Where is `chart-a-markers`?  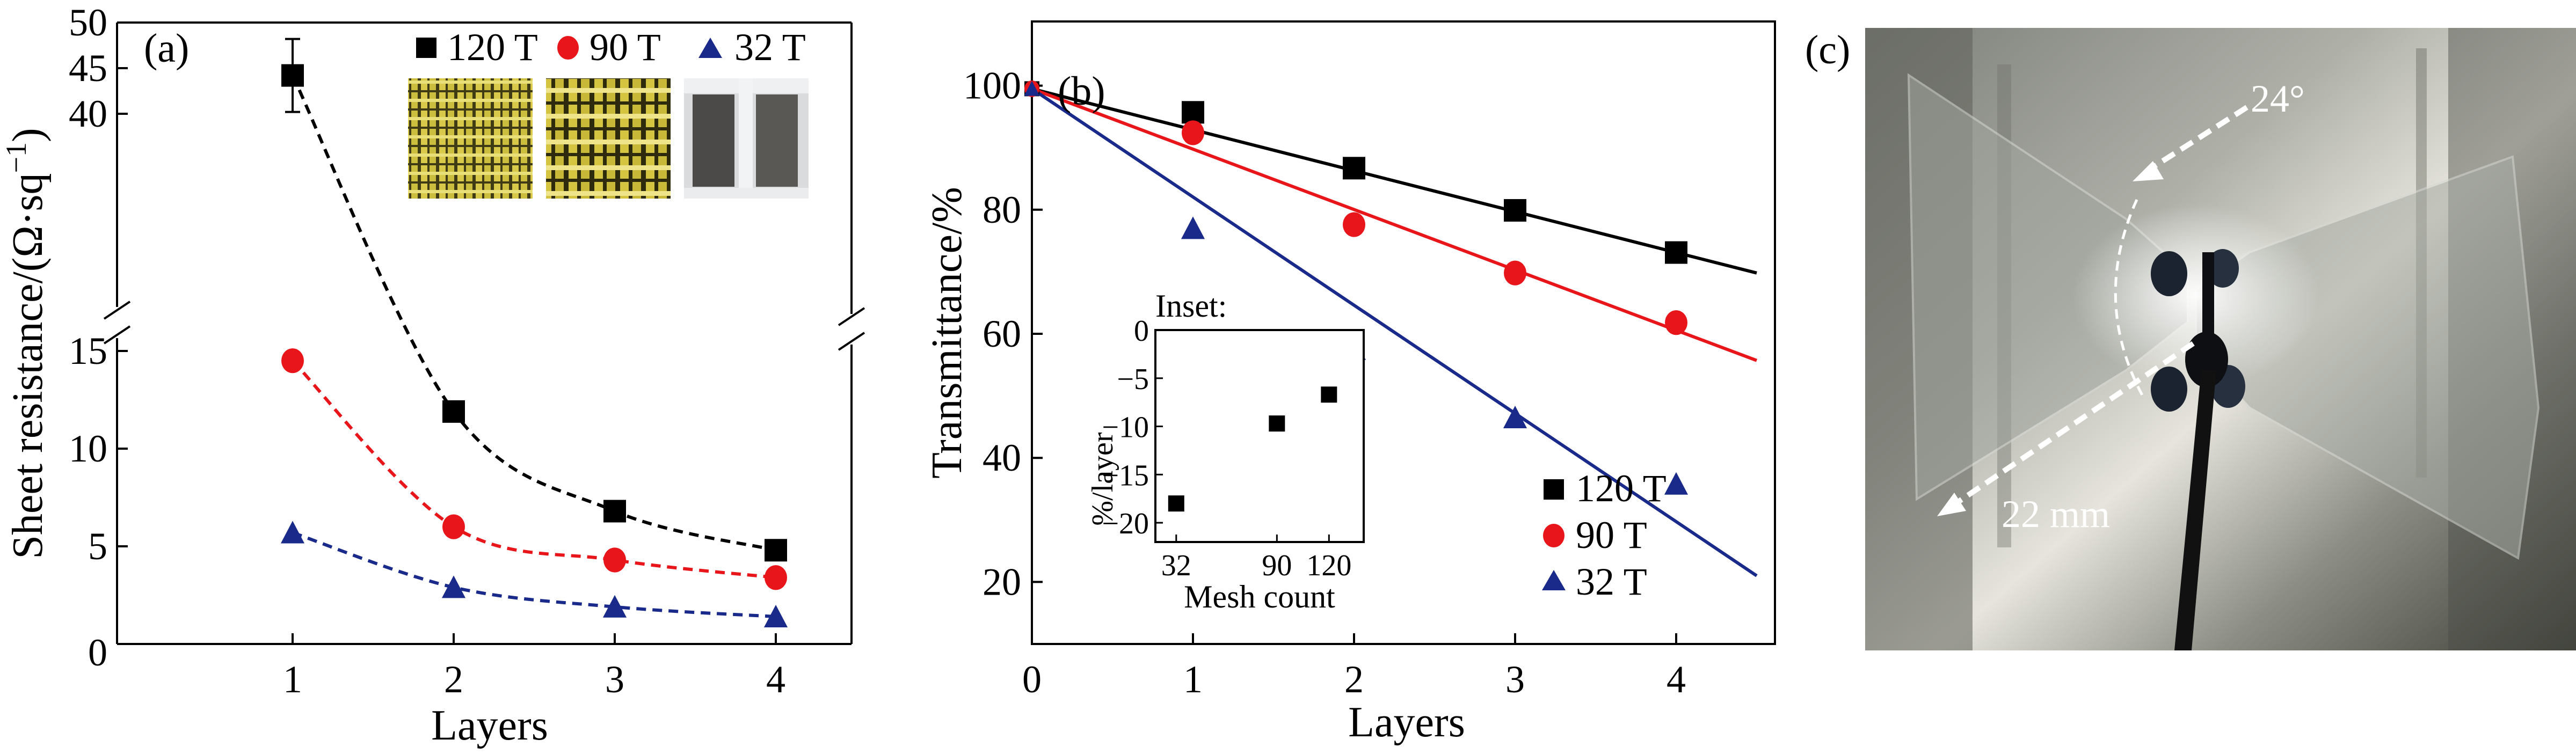 chart-a-markers is located at coordinates (534, 345).